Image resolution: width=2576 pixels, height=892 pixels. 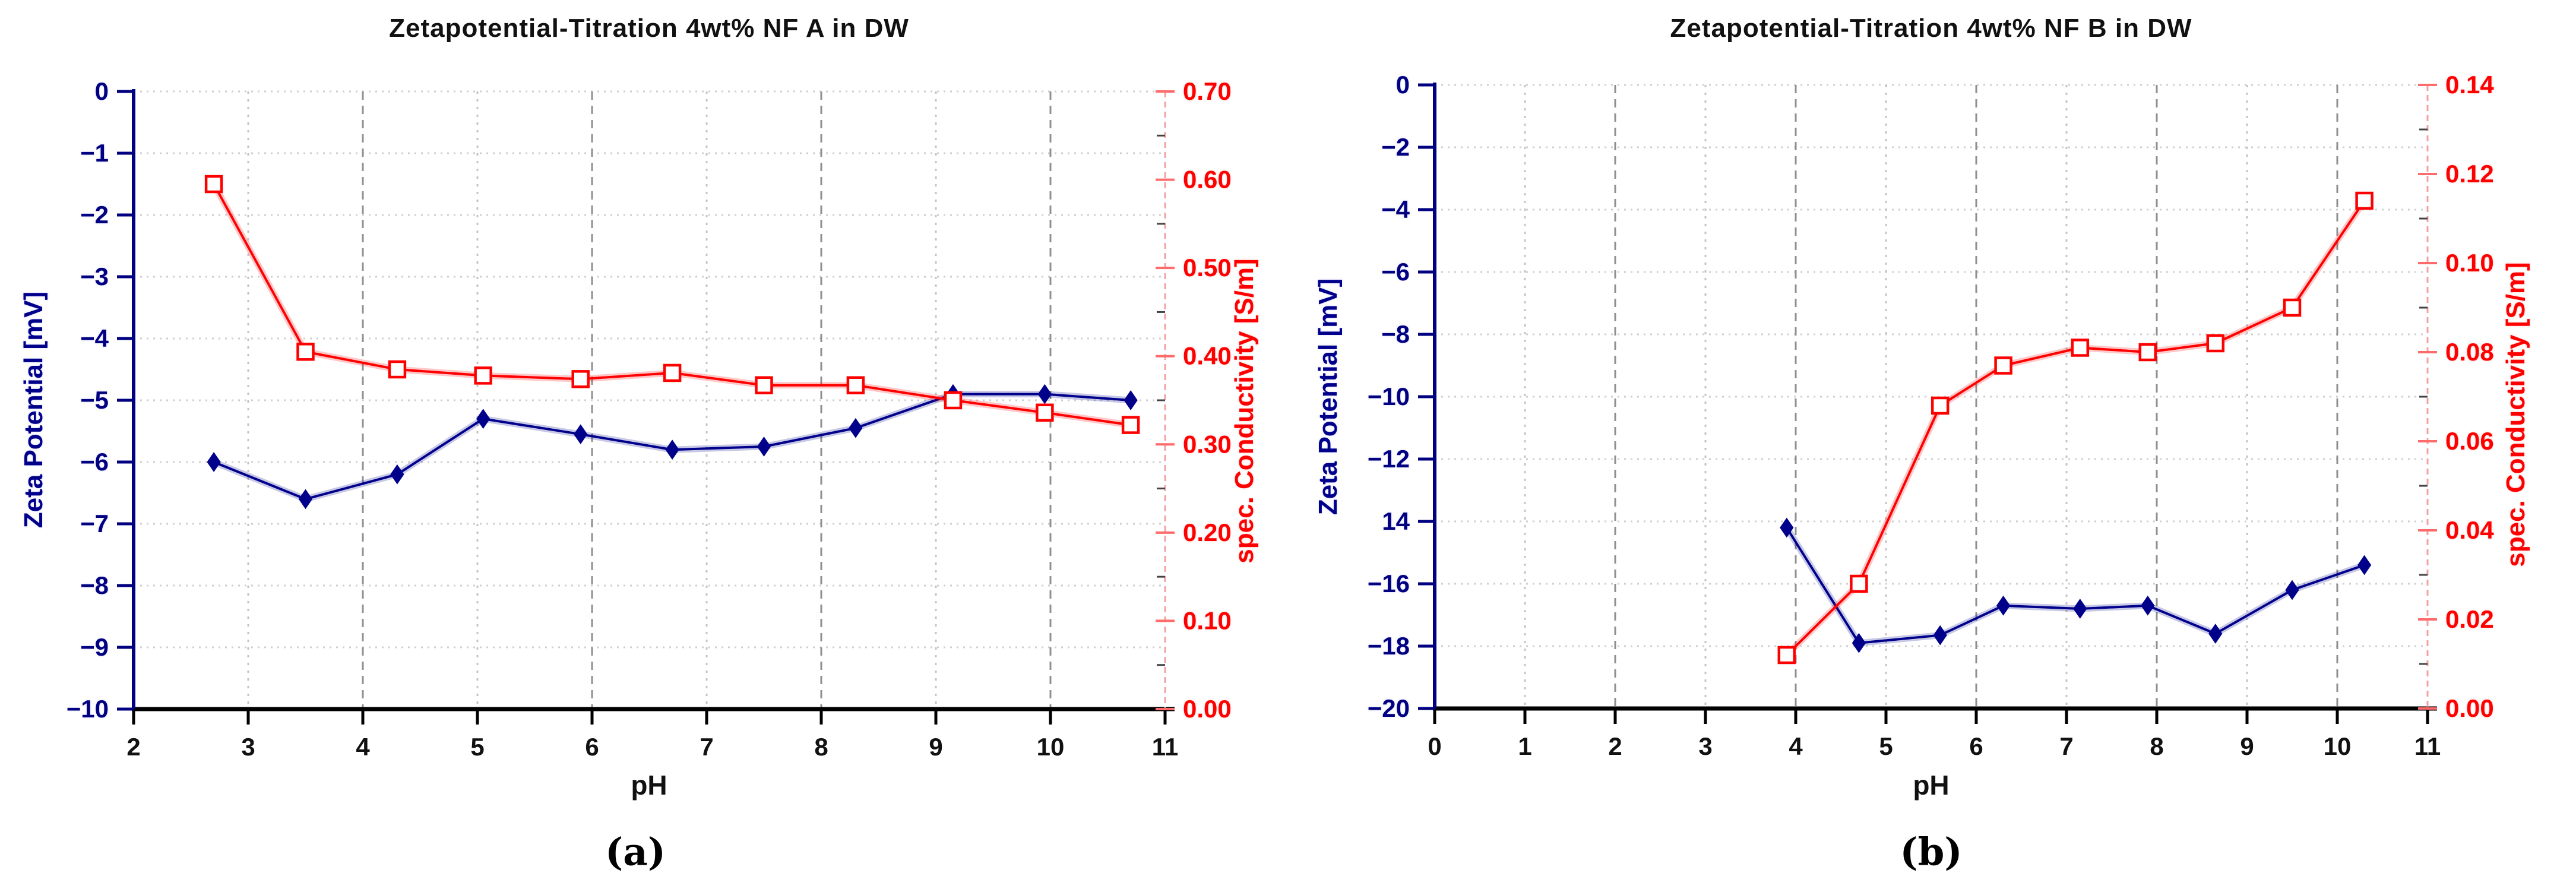 What do you see at coordinates (1389, 583) in the screenshot?
I see `left-y-tick-label: −16` at bounding box center [1389, 583].